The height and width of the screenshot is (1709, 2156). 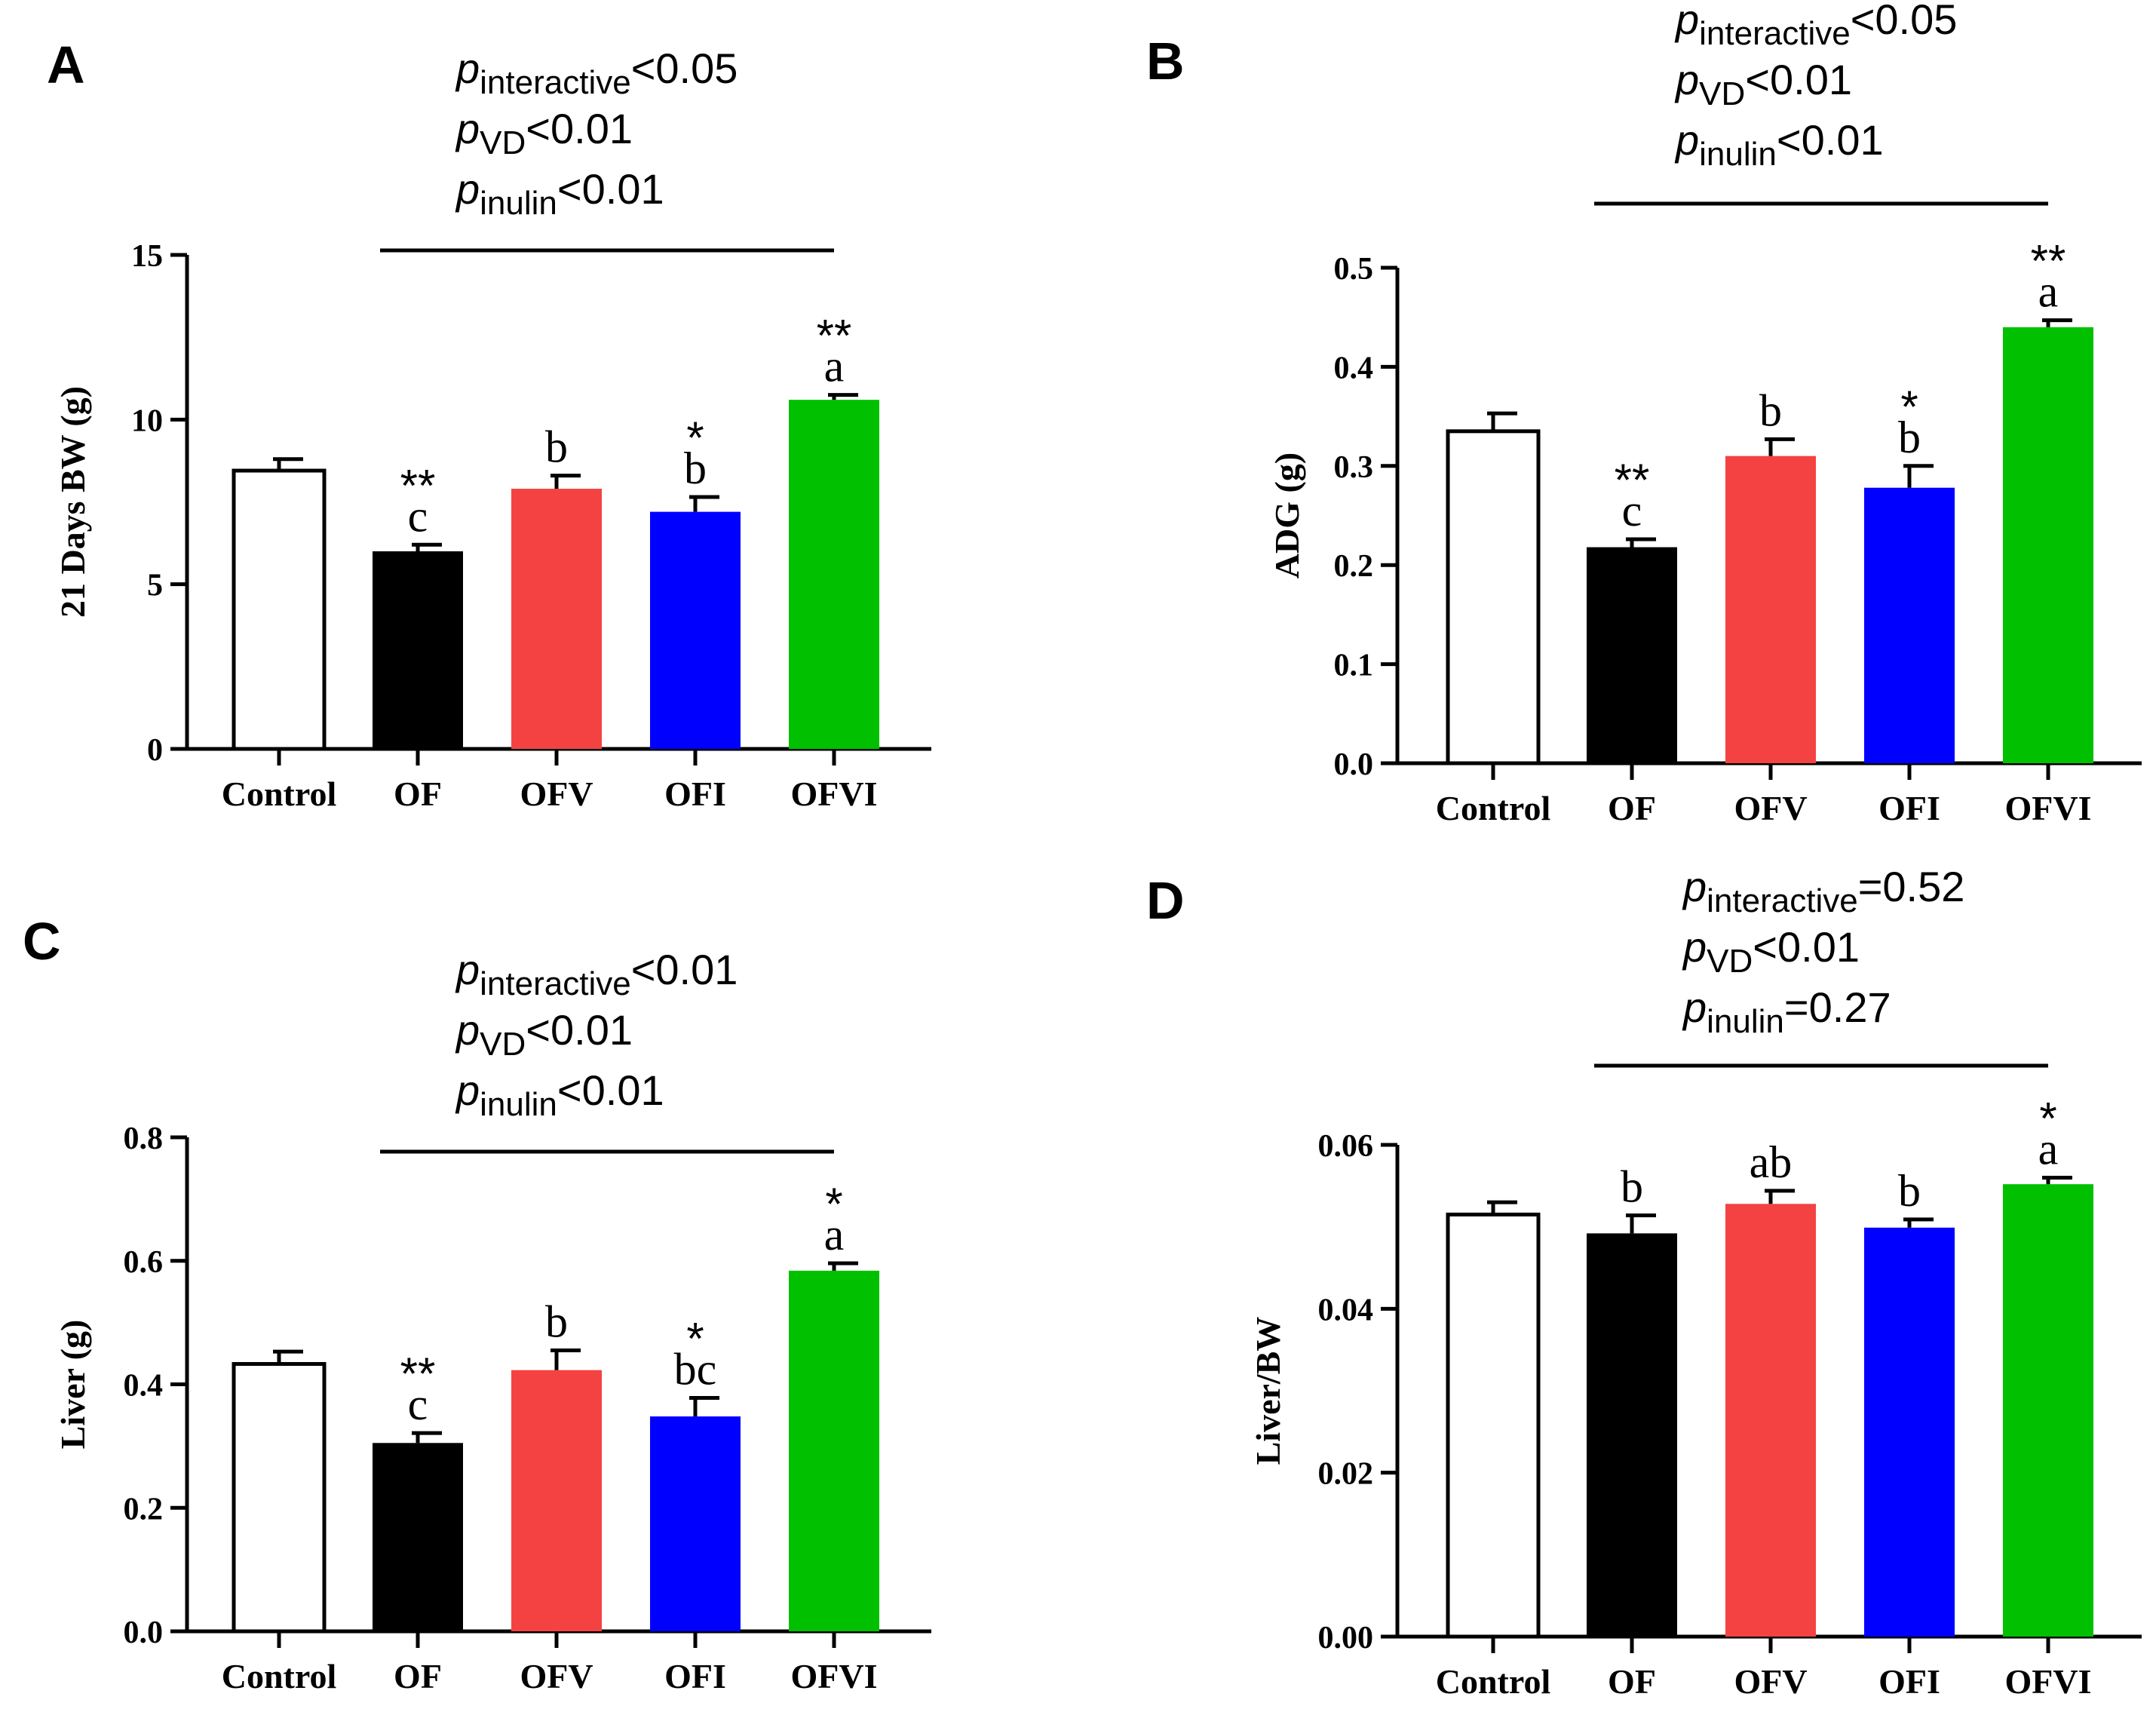 What do you see at coordinates (147, 256) in the screenshot?
I see `y-tick-label: 15` at bounding box center [147, 256].